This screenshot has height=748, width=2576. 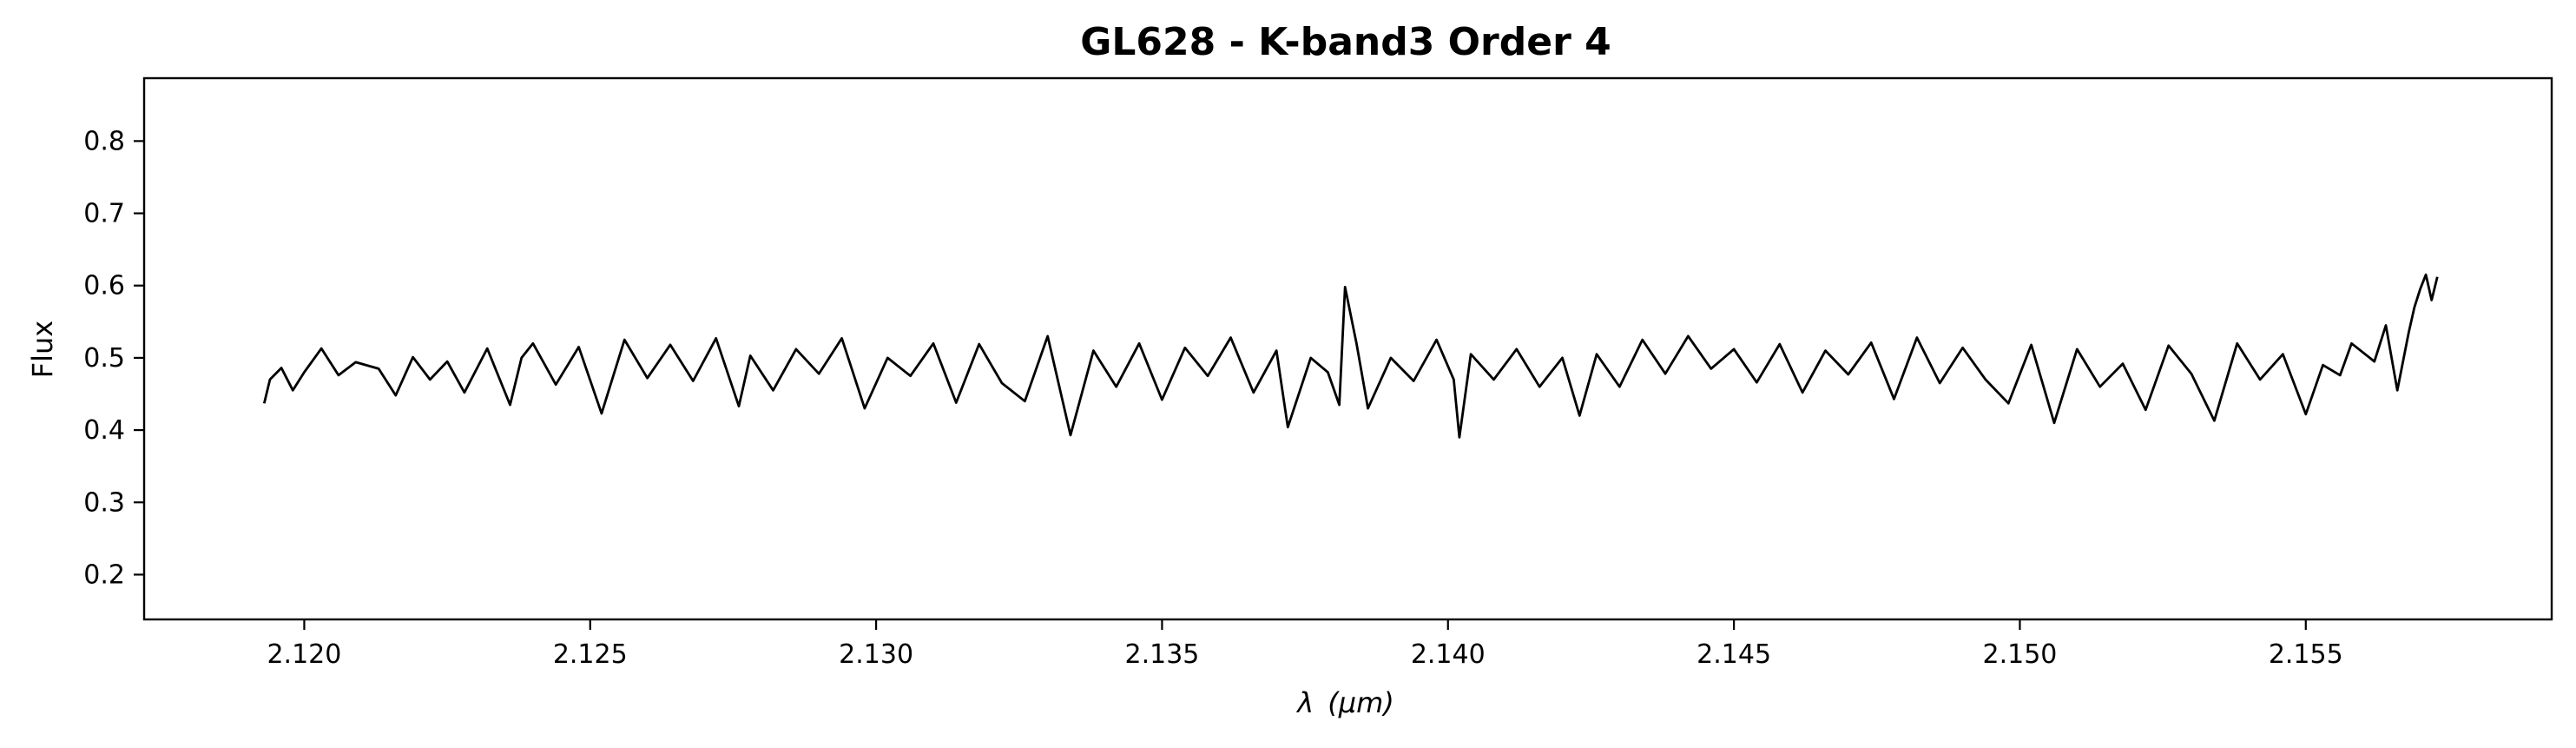 What do you see at coordinates (2019, 654) in the screenshot?
I see `x-tick-label: 2.150` at bounding box center [2019, 654].